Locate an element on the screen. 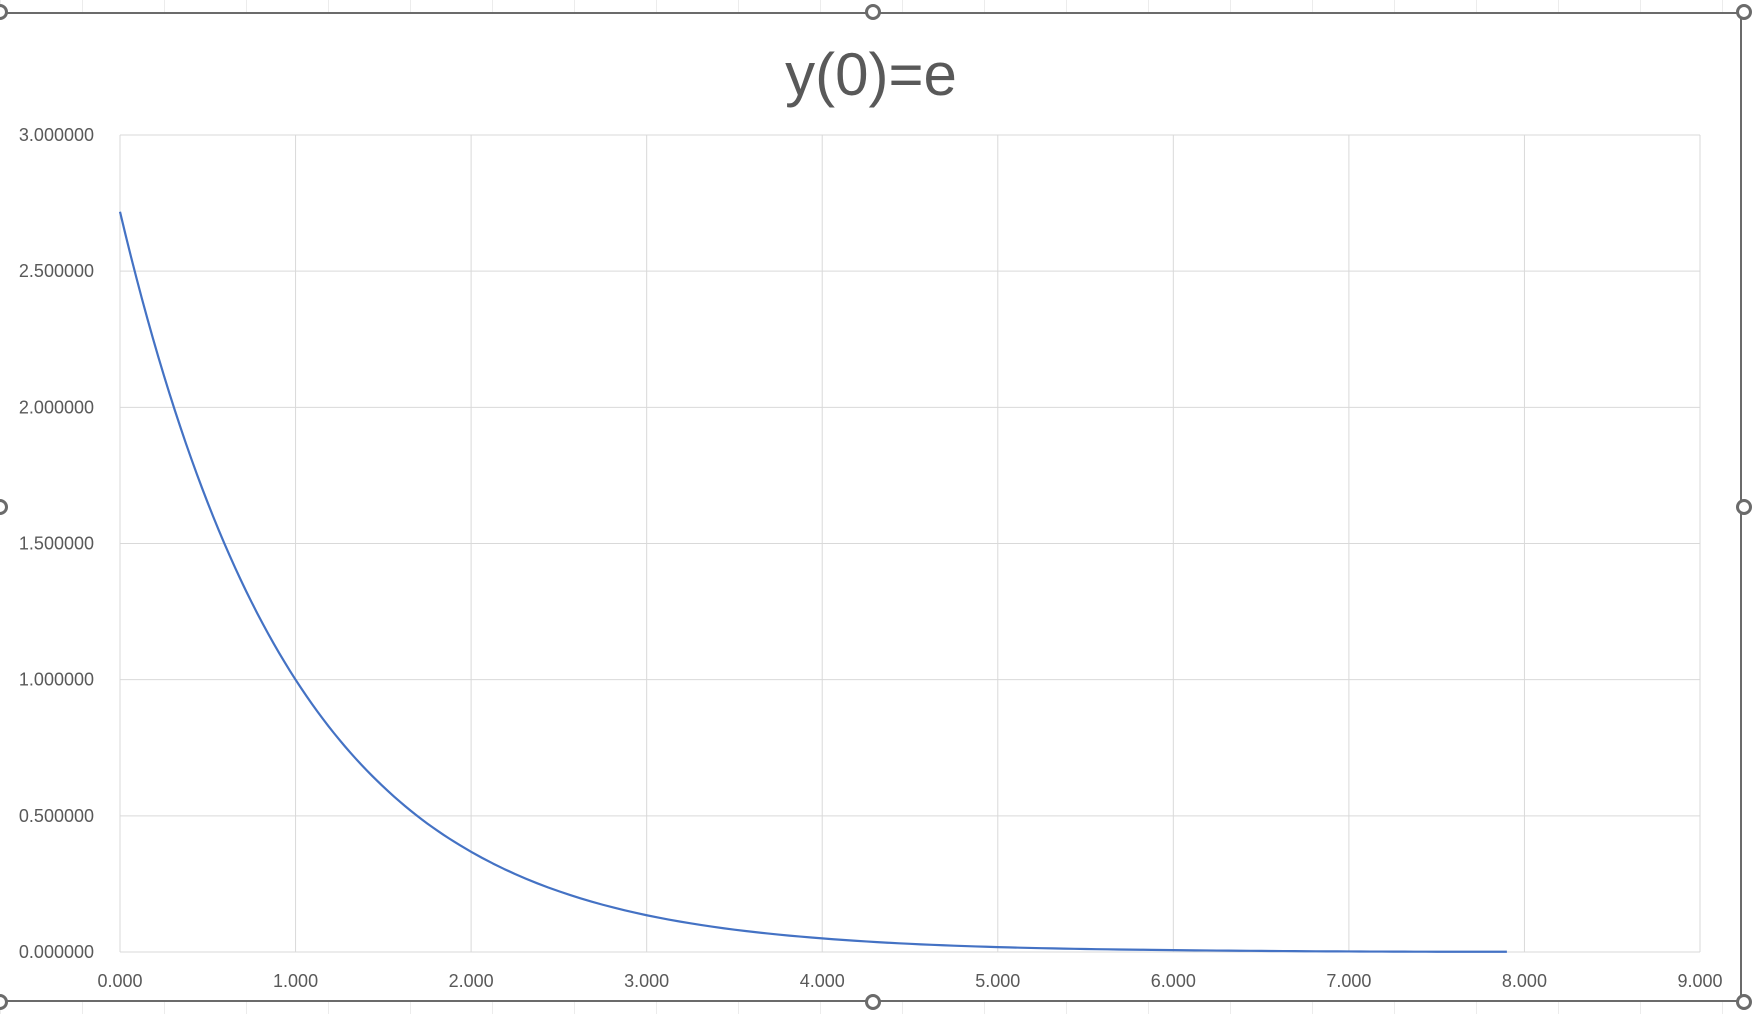  y-tick-label: 0.500000 is located at coordinates (56, 816).